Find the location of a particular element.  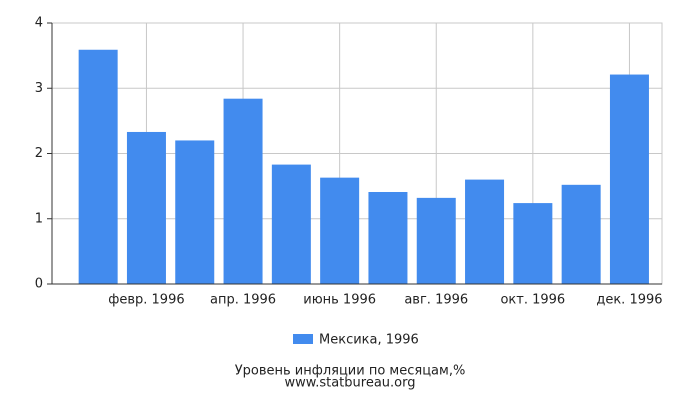

x-tick-label: авг. 1996 is located at coordinates (436, 300).